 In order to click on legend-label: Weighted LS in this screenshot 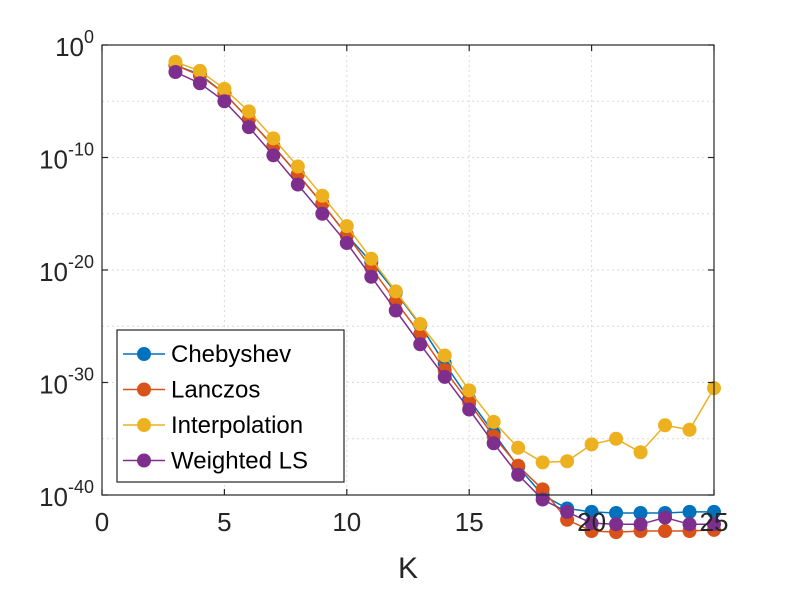, I will do `click(239, 461)`.